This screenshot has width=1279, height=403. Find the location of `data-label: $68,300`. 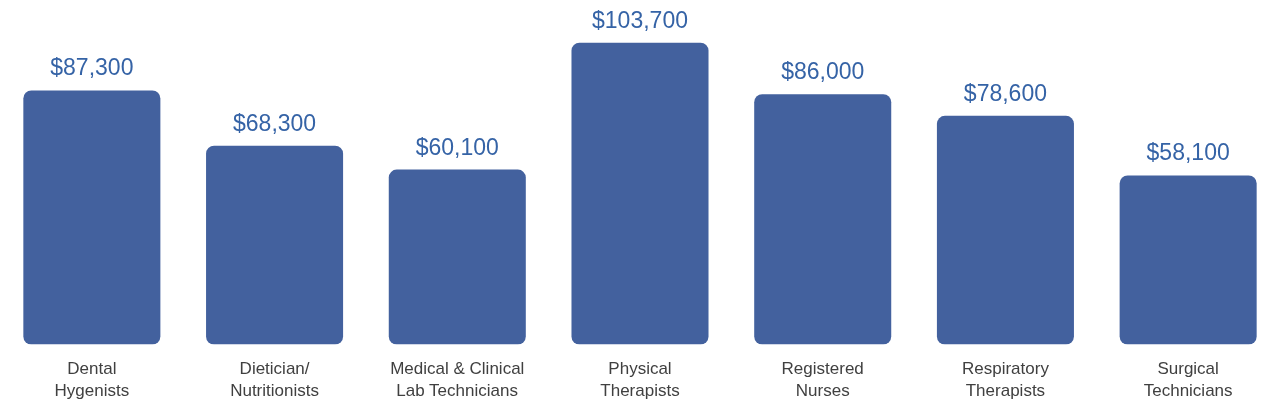

data-label: $68,300 is located at coordinates (275, 122).